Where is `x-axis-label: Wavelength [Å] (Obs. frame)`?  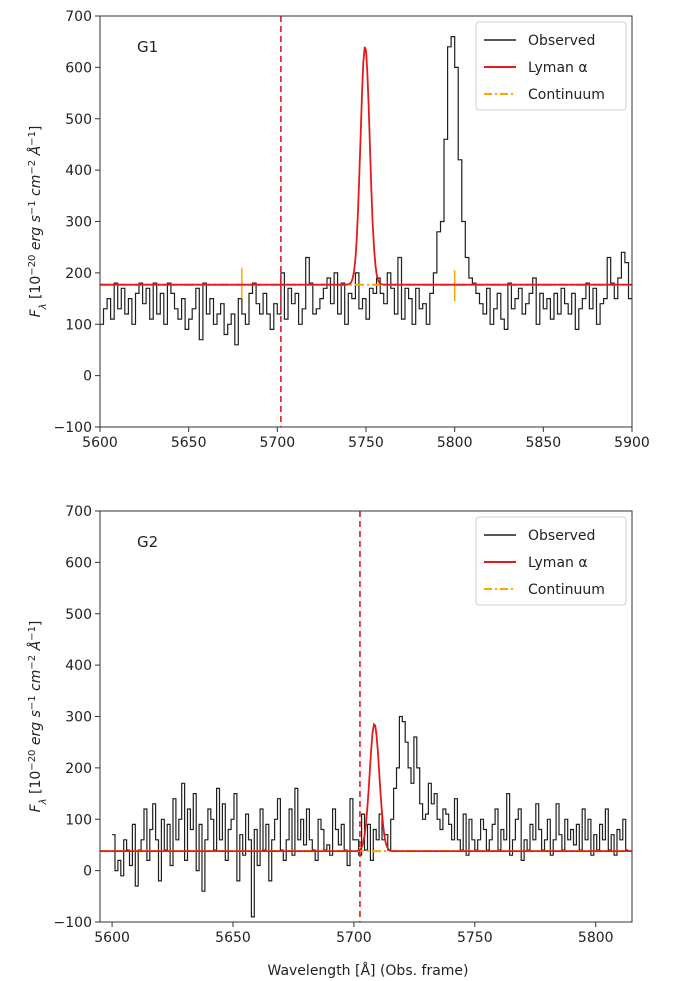
x-axis-label: Wavelength [Å] (Obs. frame) is located at coordinates (368, 970).